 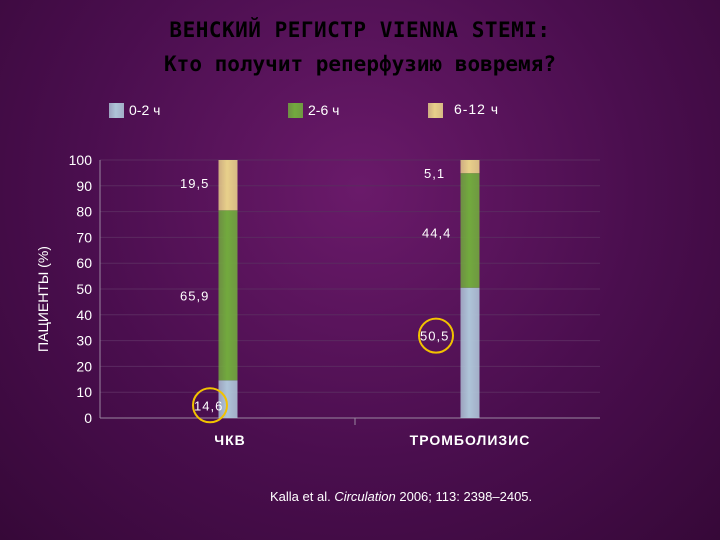 I want to click on legend-label-1: 2-6 ч, so click(x=323, y=110).